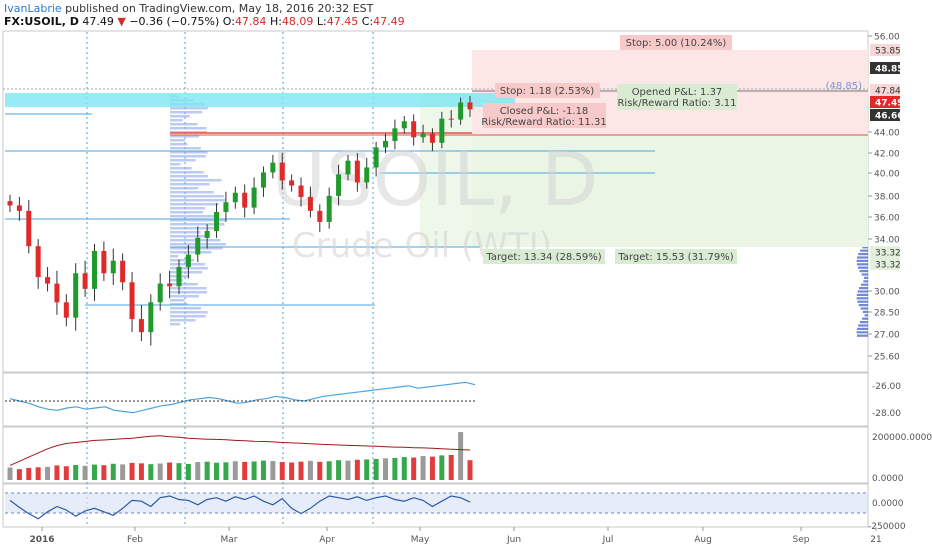 The height and width of the screenshot is (550, 932). I want to click on ema-tick: -26.00, so click(886, 387).